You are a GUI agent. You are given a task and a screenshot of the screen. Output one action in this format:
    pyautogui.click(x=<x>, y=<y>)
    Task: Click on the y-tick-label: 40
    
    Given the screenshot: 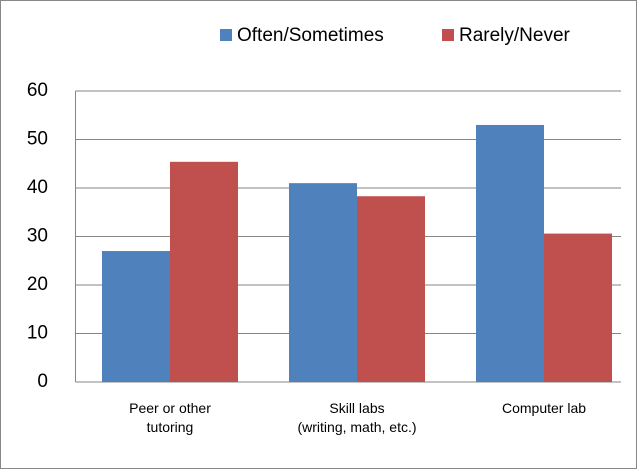 What is the action you would take?
    pyautogui.click(x=37, y=187)
    